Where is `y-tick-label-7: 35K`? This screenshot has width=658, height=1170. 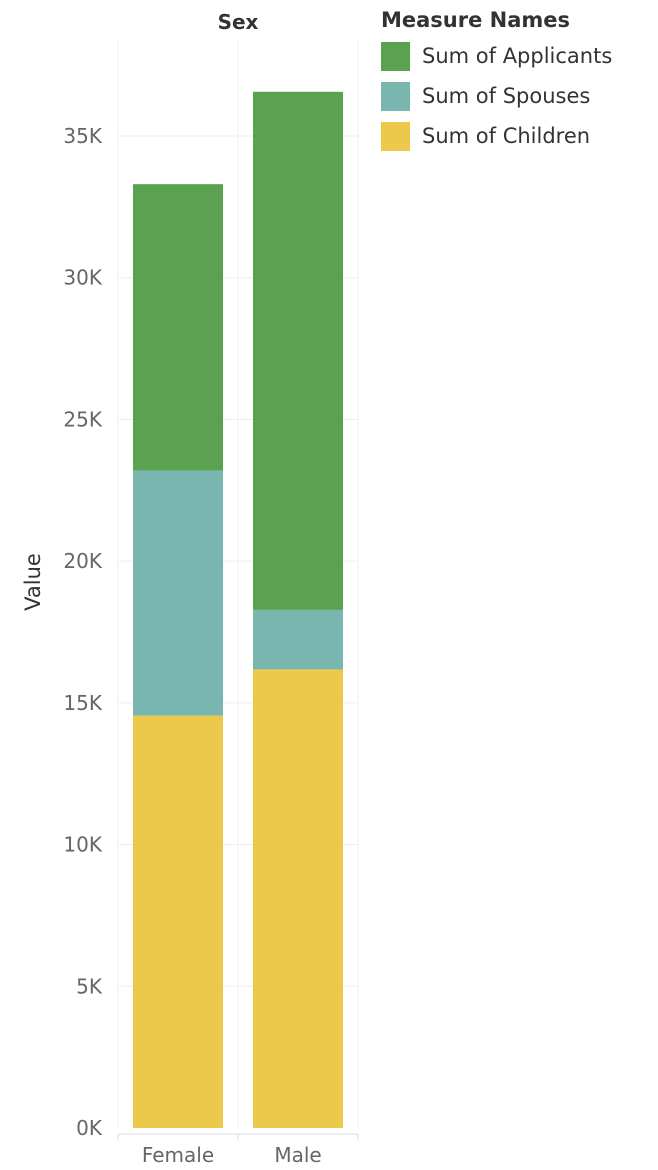 y-tick-label-7: 35K is located at coordinates (82, 136).